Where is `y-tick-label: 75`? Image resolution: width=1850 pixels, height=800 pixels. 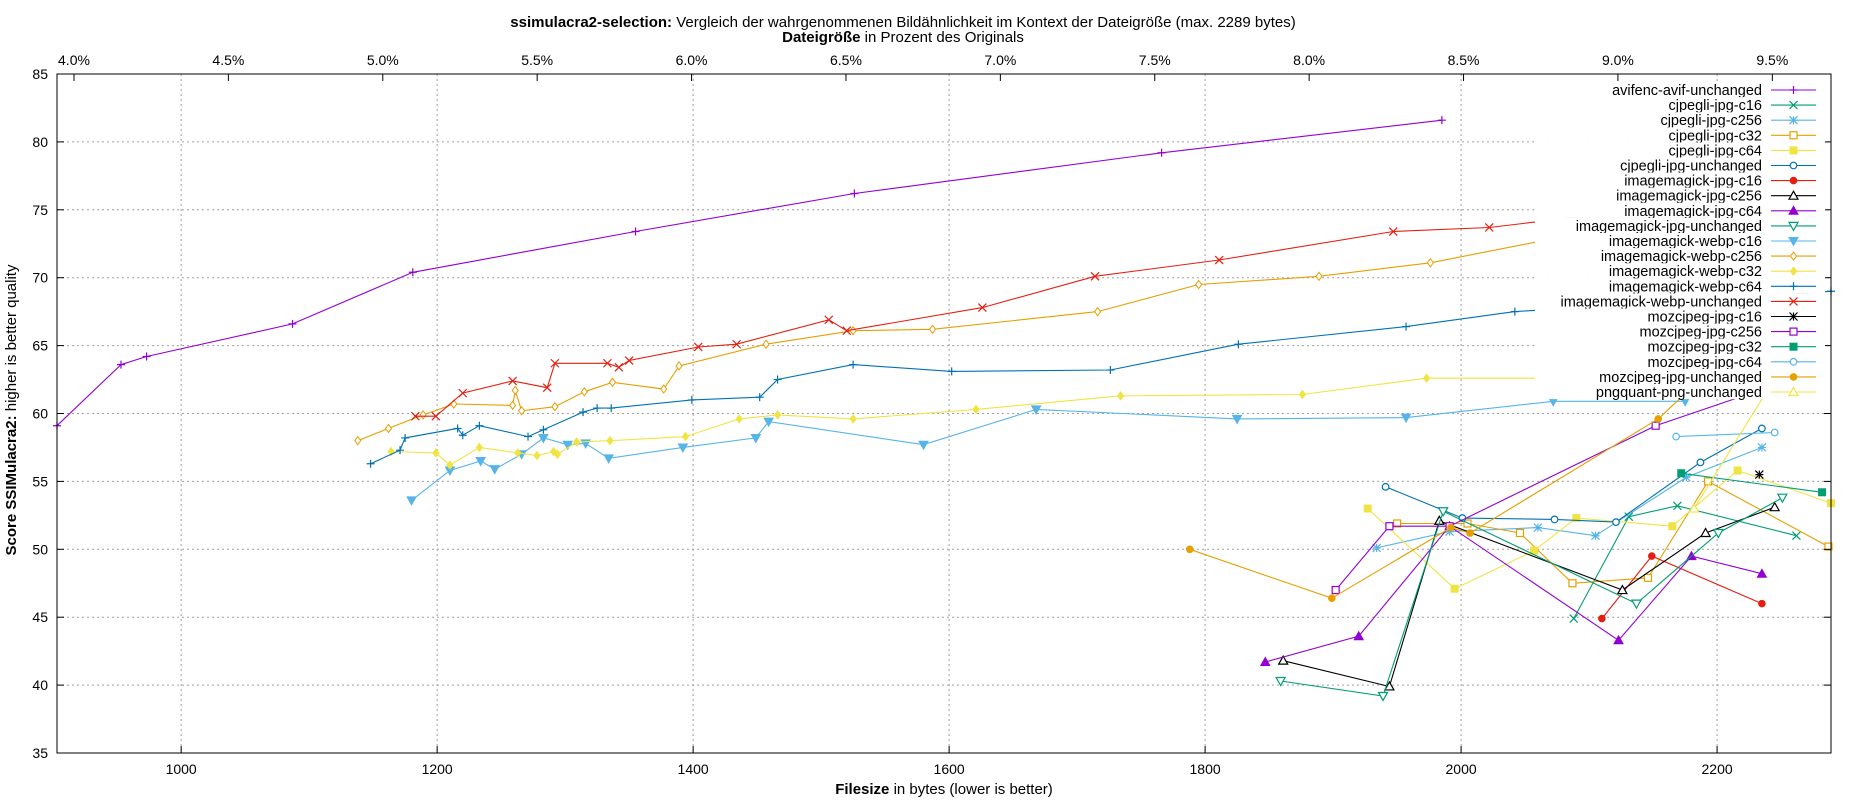
y-tick-label: 75 is located at coordinates (40, 210).